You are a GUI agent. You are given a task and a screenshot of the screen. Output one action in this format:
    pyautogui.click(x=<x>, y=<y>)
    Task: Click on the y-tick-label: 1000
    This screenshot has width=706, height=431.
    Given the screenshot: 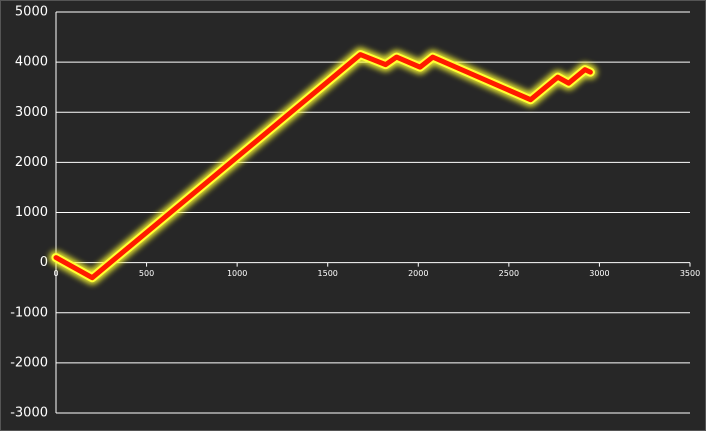 What is the action you would take?
    pyautogui.click(x=31, y=212)
    